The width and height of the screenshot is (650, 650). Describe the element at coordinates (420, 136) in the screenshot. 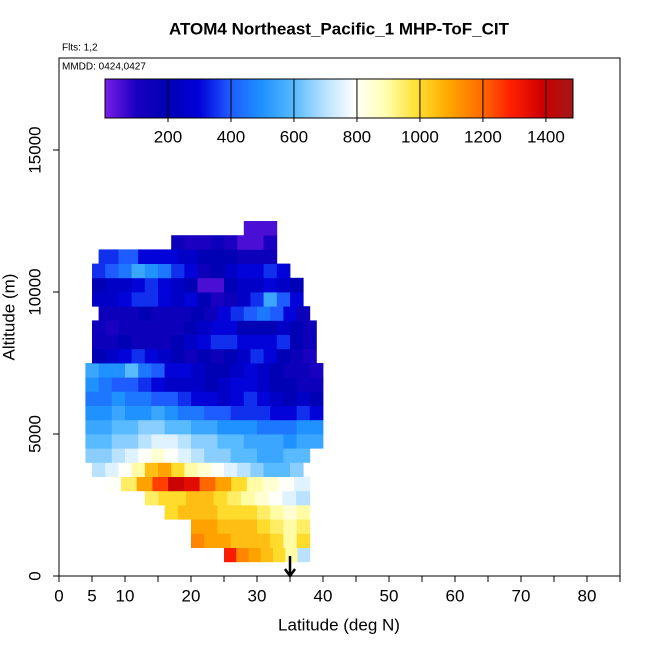

I see `colorbar-tick-label: 1000` at that location.